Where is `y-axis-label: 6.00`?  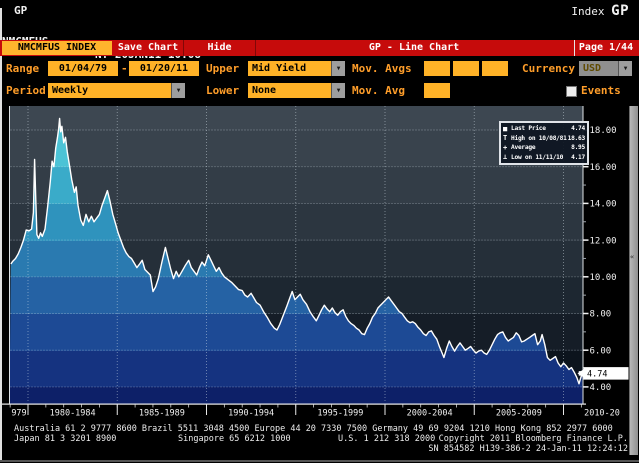 y-axis-label: 6.00 is located at coordinates (601, 351).